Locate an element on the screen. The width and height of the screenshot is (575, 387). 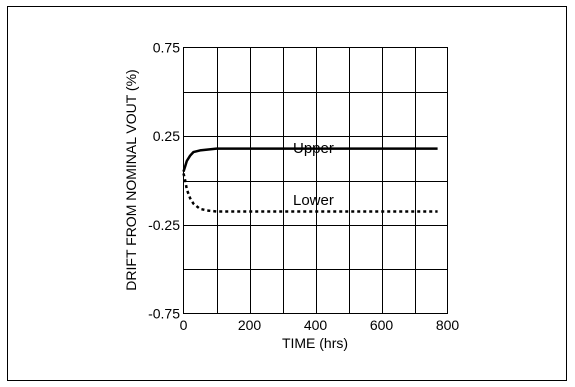
x-tick-label: 0 is located at coordinates (184, 325).